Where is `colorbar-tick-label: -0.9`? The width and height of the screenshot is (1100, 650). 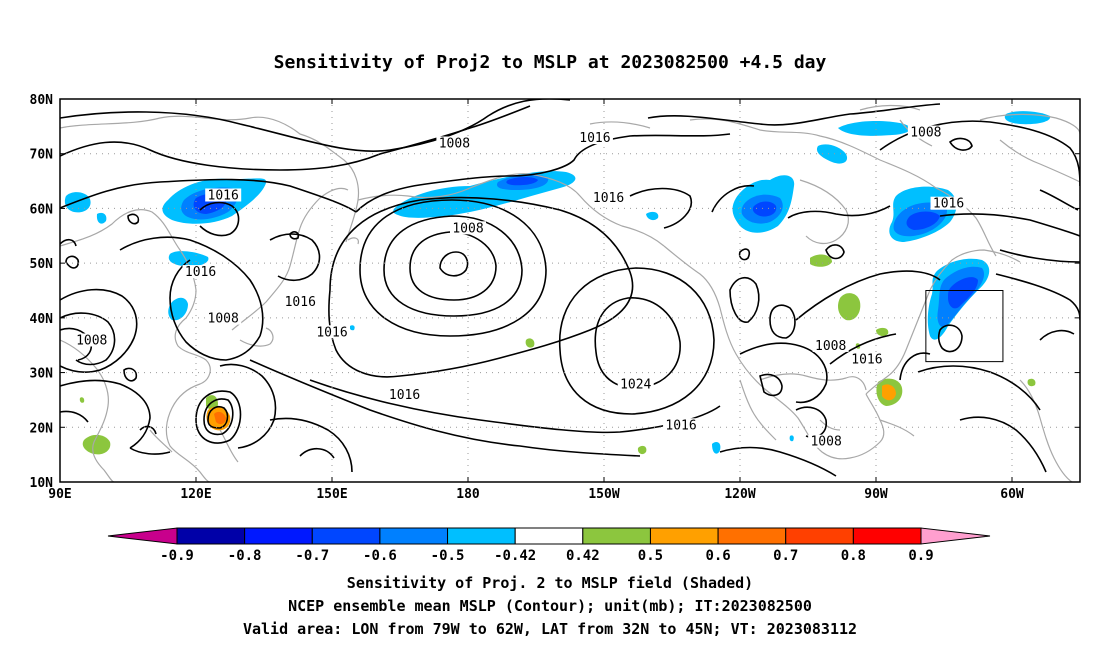 colorbar-tick-label: -0.9 is located at coordinates (177, 556).